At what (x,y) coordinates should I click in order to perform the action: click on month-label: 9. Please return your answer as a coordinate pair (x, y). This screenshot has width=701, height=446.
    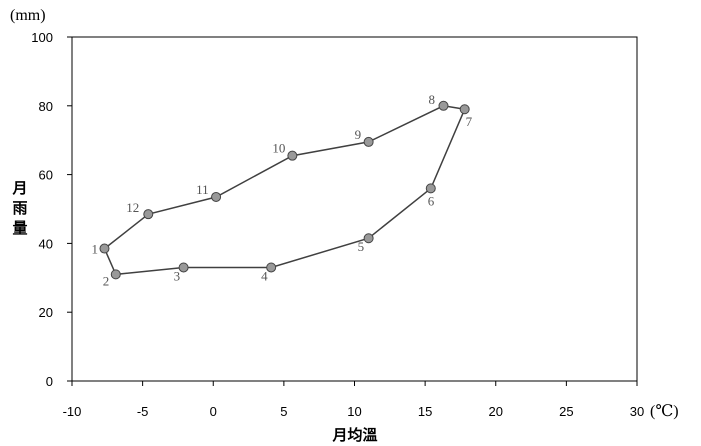
    Looking at the image, I should click on (358, 134).